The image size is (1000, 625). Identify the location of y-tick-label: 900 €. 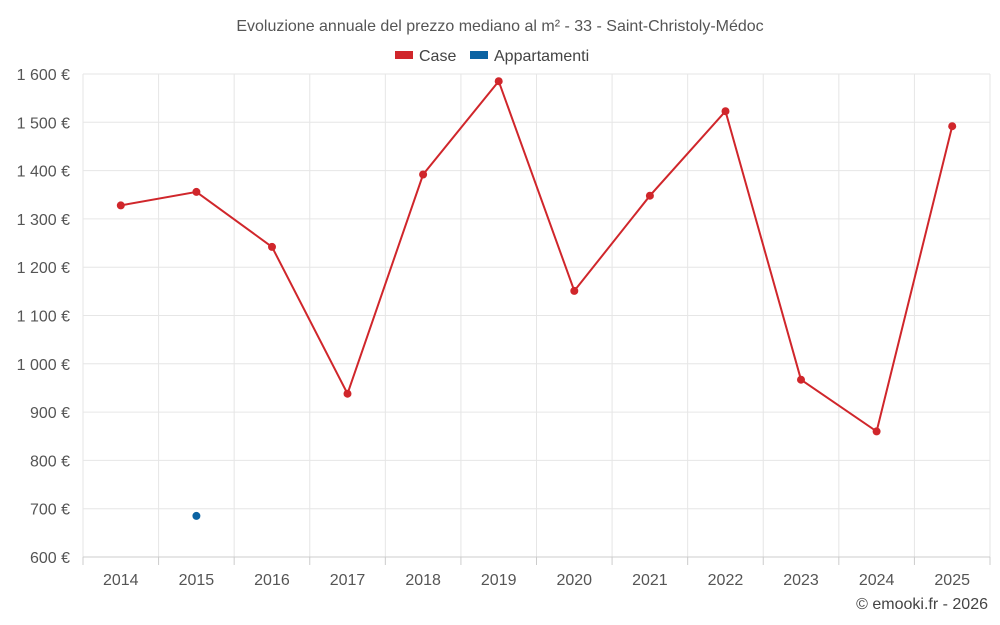
(50, 413).